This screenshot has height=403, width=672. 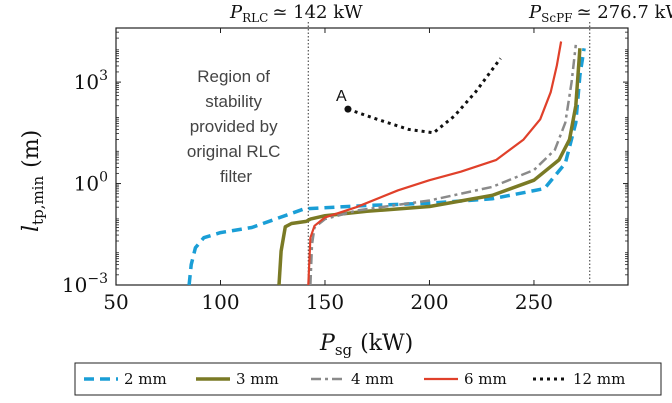 I want to click on x-axis-label: Psg (kW), so click(x=366, y=345).